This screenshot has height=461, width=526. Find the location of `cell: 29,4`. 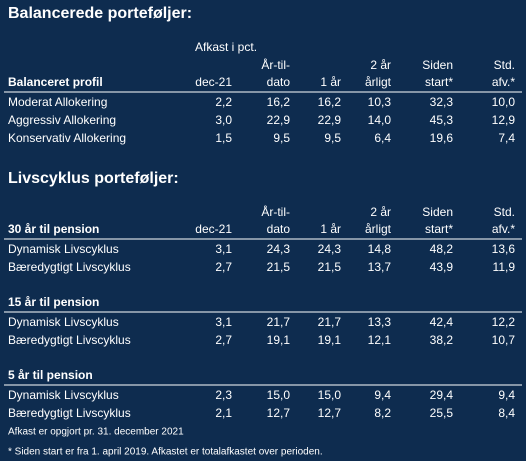

cell: 29,4 is located at coordinates (442, 395).